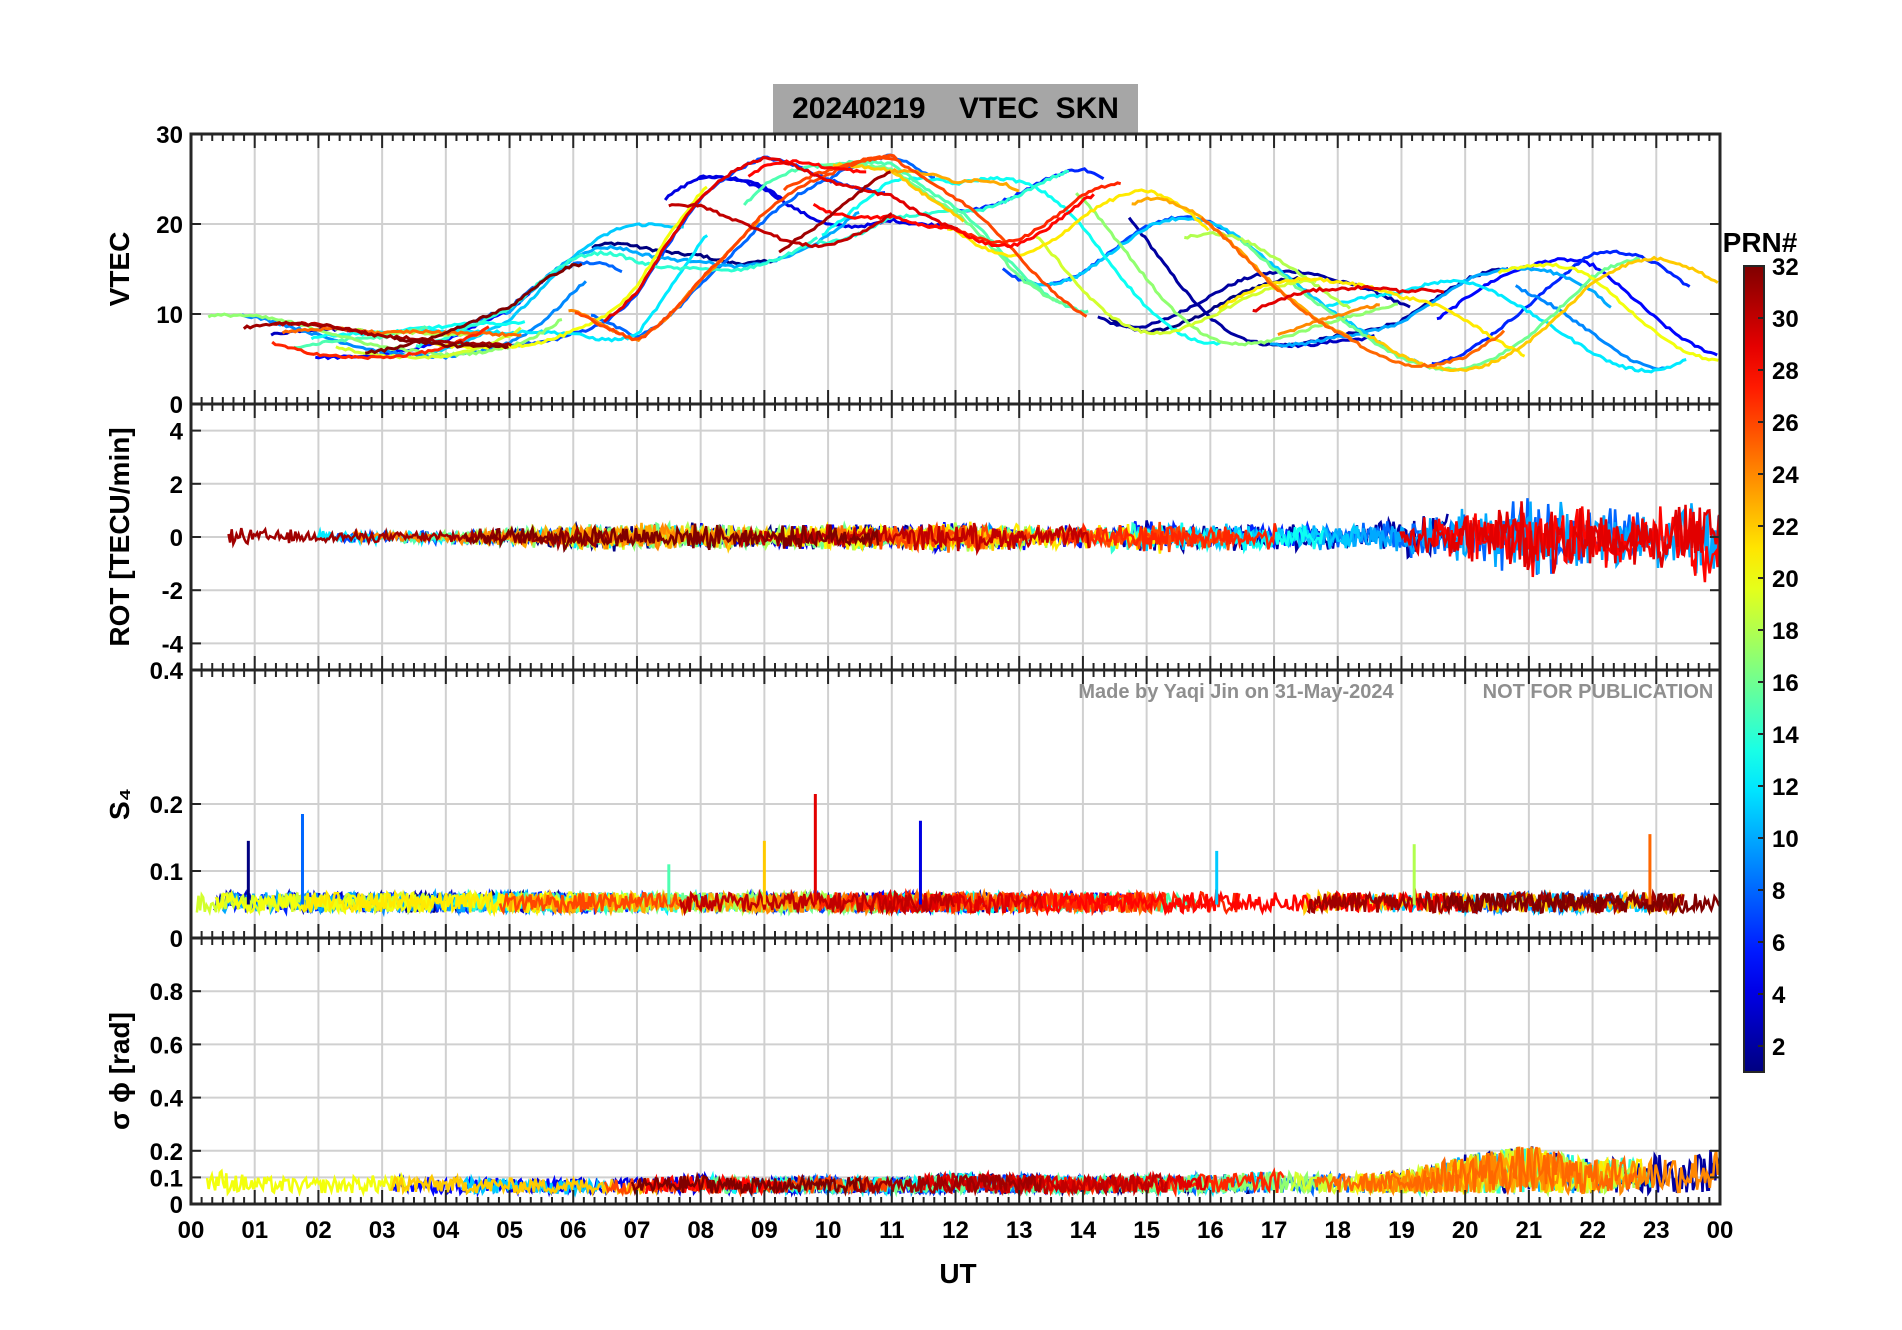 The height and width of the screenshot is (1330, 1902). I want to click on colorbar-tick-label: 8, so click(1778, 891).